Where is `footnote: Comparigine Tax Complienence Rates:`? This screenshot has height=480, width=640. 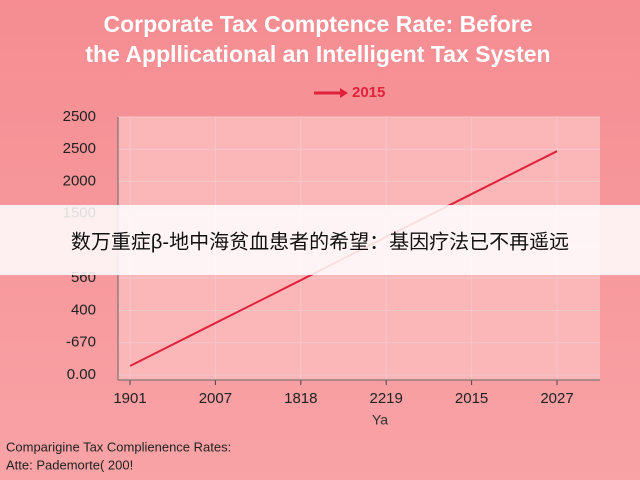 footnote: Comparigine Tax Complienence Rates: is located at coordinates (118, 446).